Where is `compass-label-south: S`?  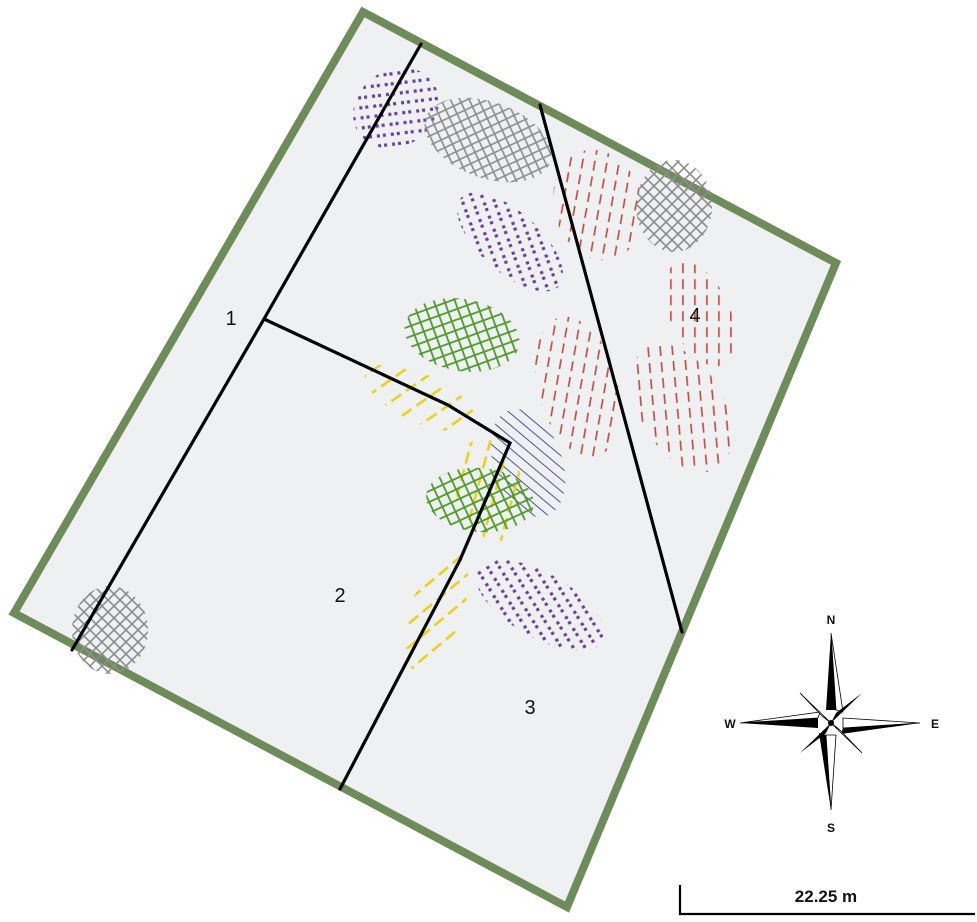
compass-label-south: S is located at coordinates (831, 828).